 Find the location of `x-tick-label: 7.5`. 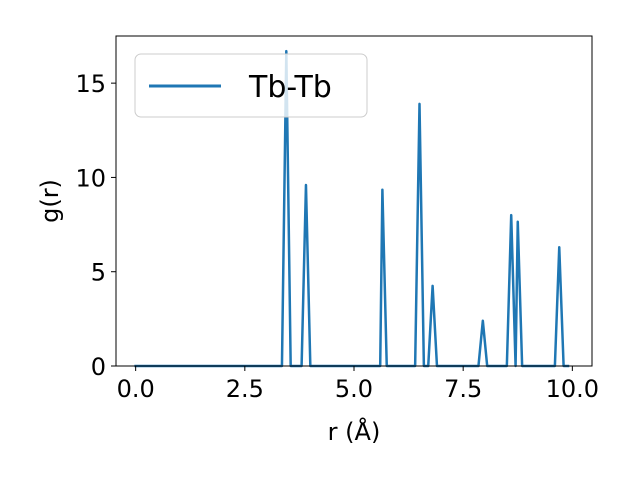

x-tick-label: 7.5 is located at coordinates (463, 389).